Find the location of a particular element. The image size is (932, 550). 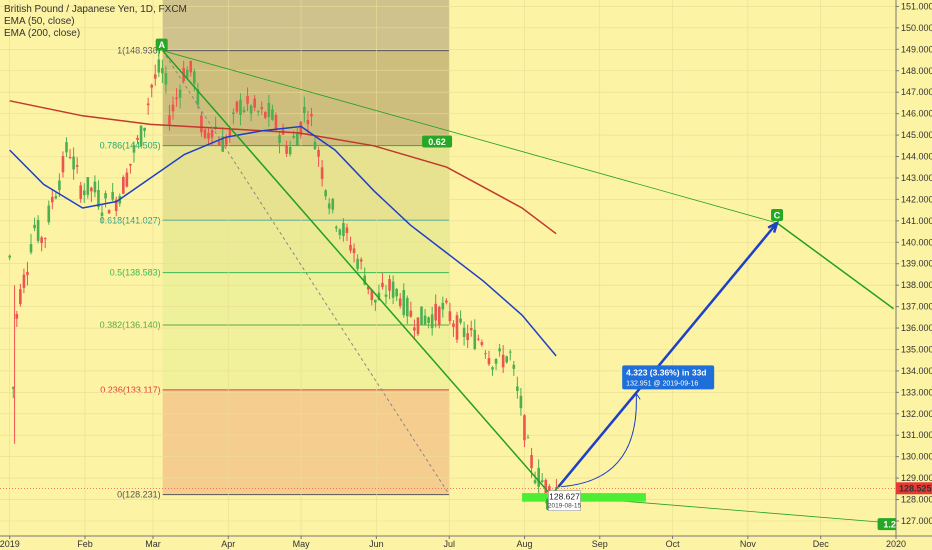

price-tick-label: 128.000 is located at coordinates (916, 500).